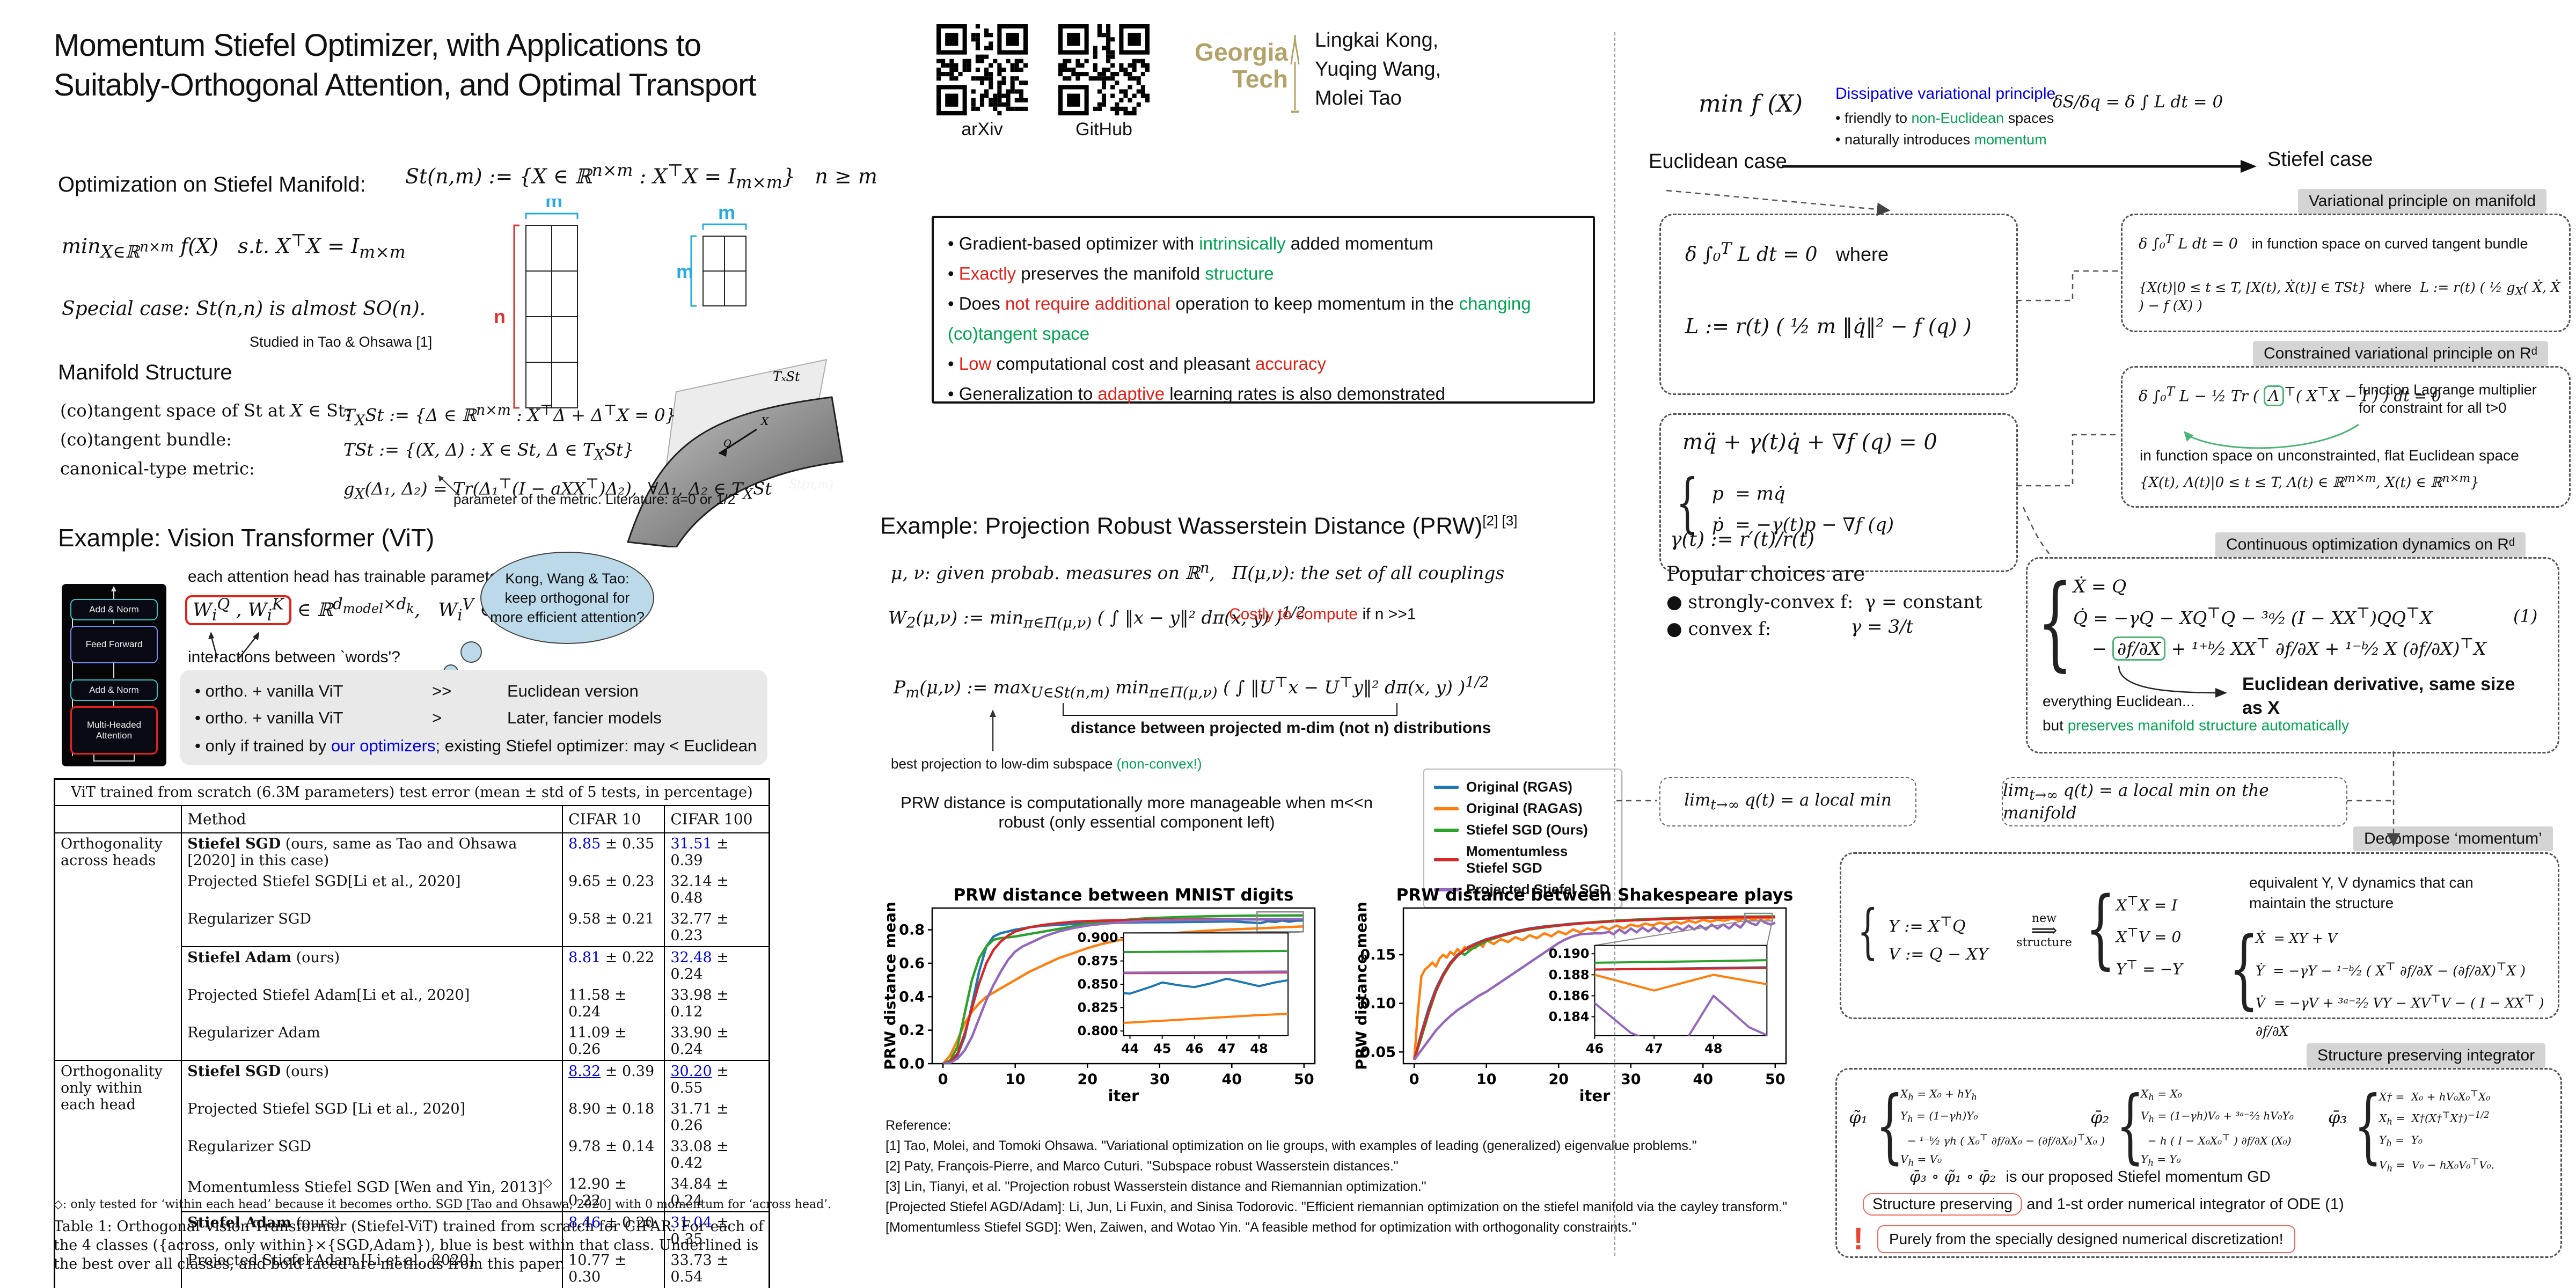  I want to click on group-label-cell: Orthogonality only within each head, so click(118, 1174).